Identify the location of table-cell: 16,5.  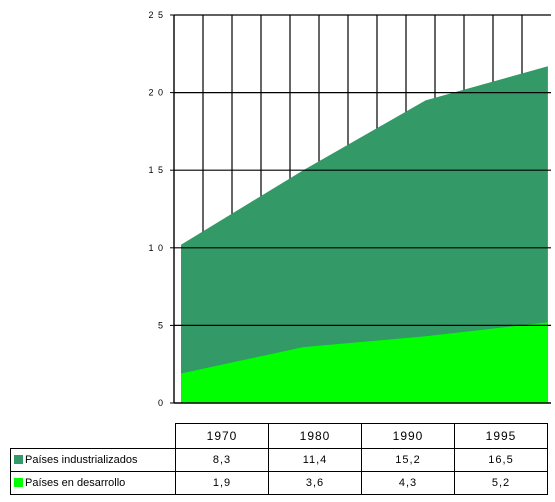
(501, 460).